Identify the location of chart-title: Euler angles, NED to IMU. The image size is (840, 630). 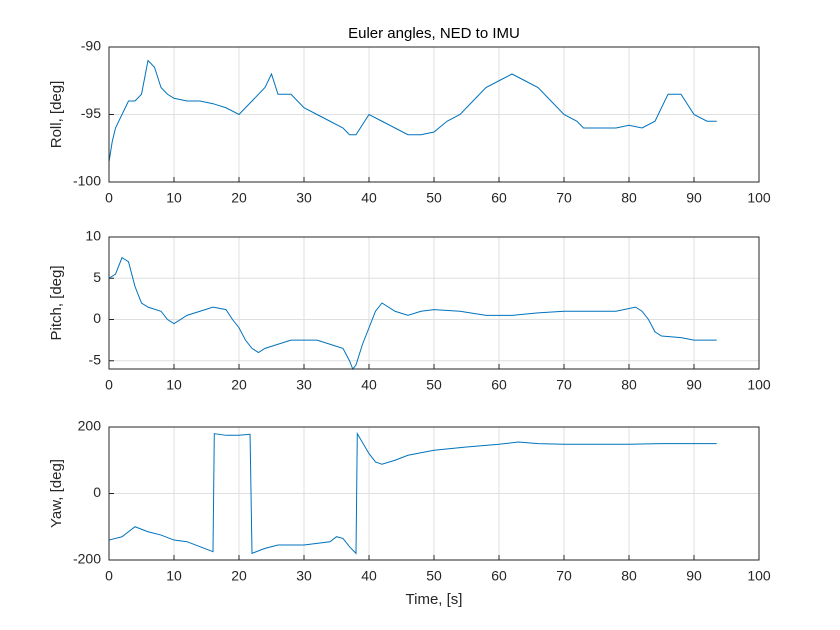
(434, 33).